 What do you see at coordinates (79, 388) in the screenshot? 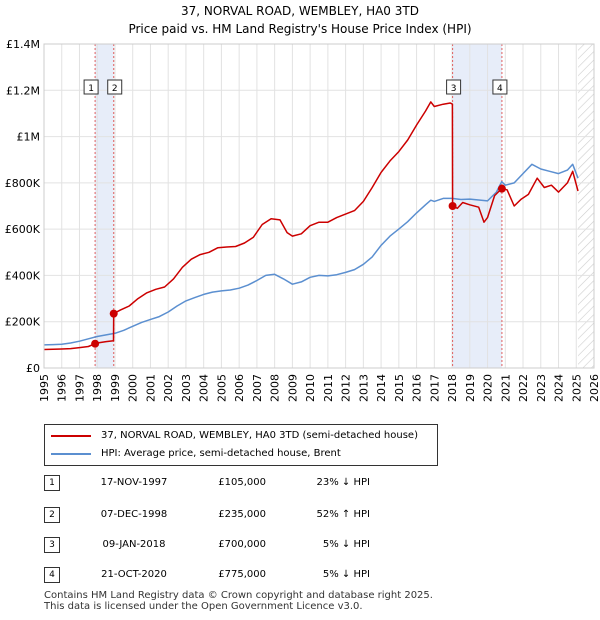
I see `x-tick-label: 1997` at bounding box center [79, 388].